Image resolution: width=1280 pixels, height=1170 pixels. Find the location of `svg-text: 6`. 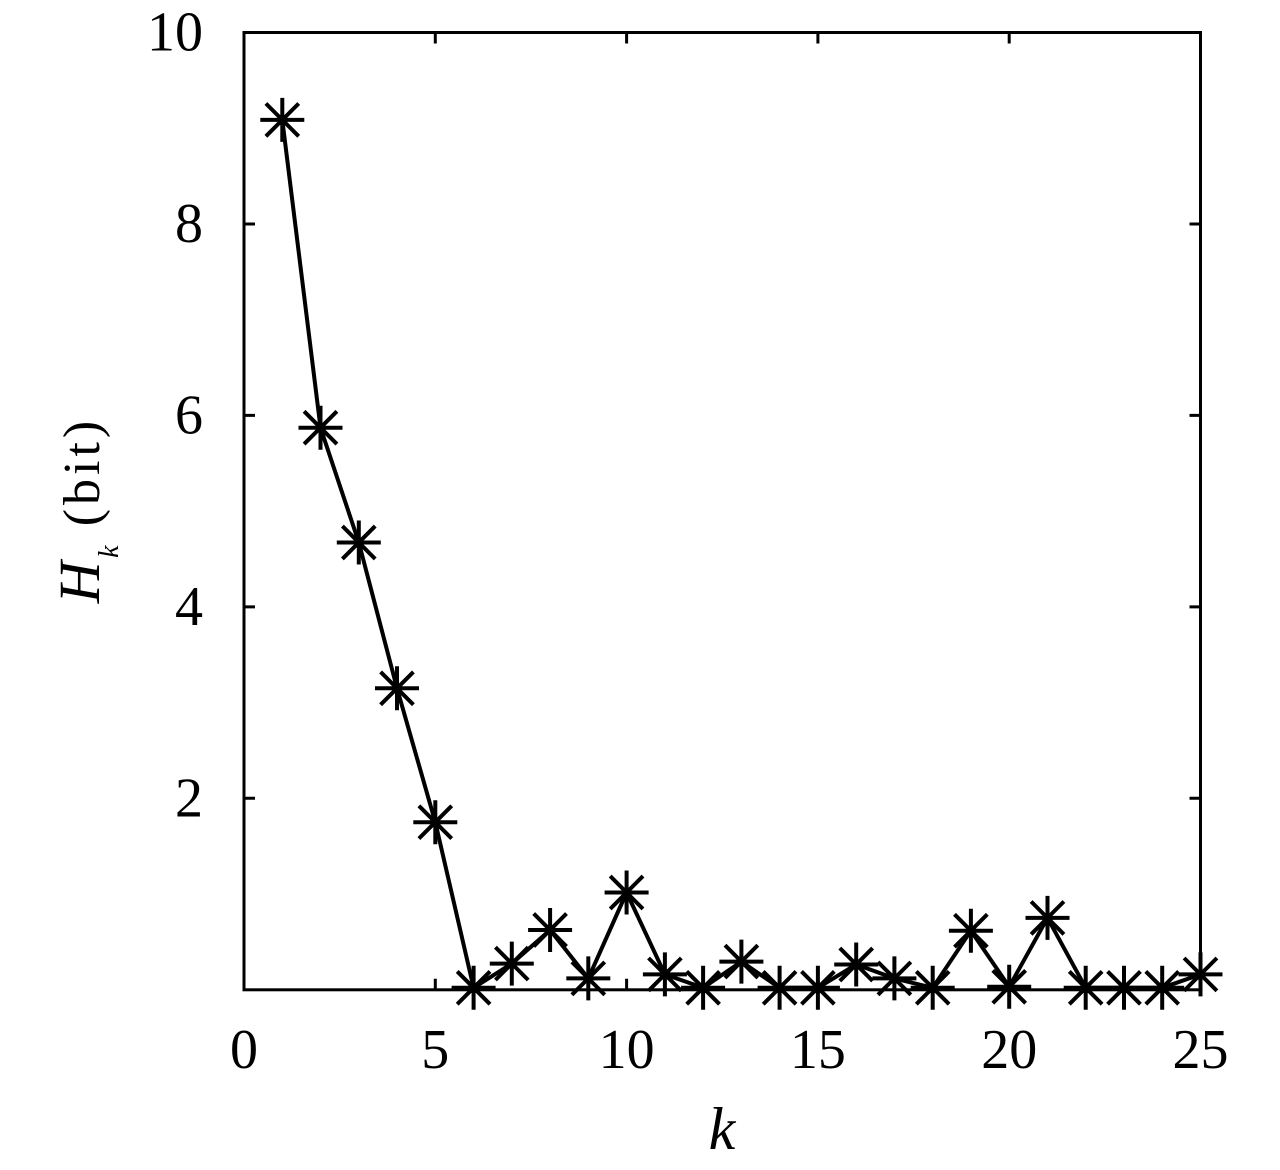

svg-text: 6 is located at coordinates (189, 415).